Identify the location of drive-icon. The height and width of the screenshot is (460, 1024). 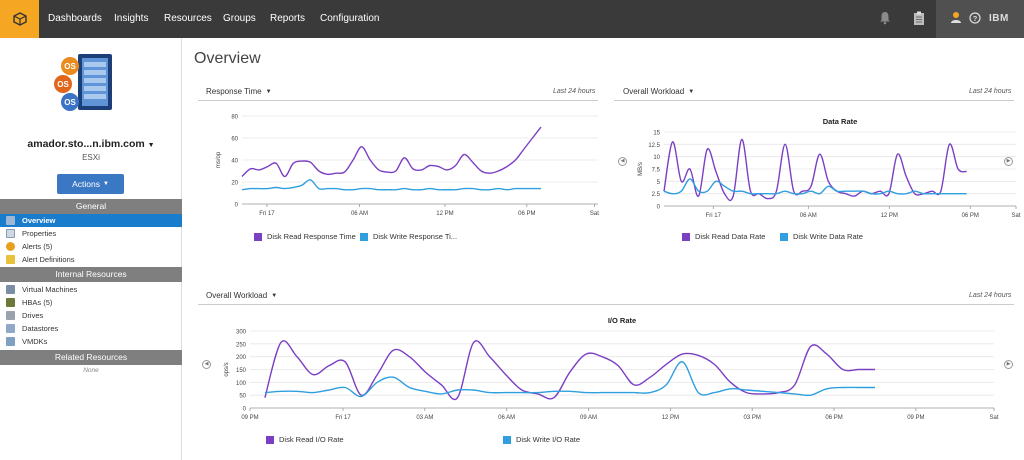
(10, 315).